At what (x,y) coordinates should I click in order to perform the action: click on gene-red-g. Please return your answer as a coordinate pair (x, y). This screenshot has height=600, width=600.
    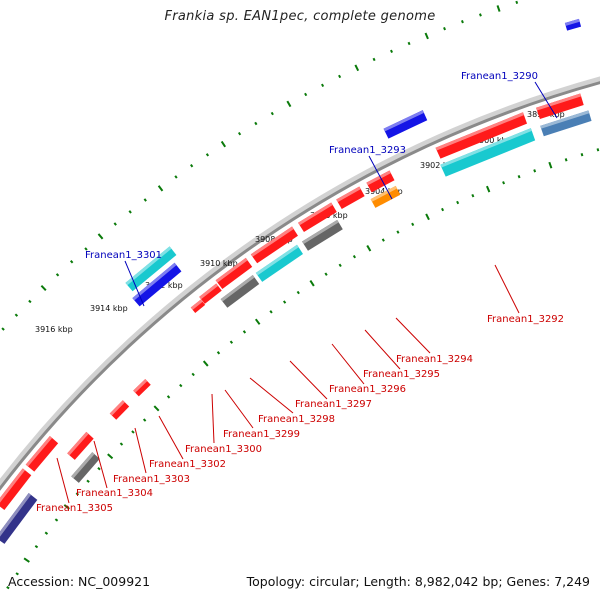
    Looking at the image, I should click on (234, 273).